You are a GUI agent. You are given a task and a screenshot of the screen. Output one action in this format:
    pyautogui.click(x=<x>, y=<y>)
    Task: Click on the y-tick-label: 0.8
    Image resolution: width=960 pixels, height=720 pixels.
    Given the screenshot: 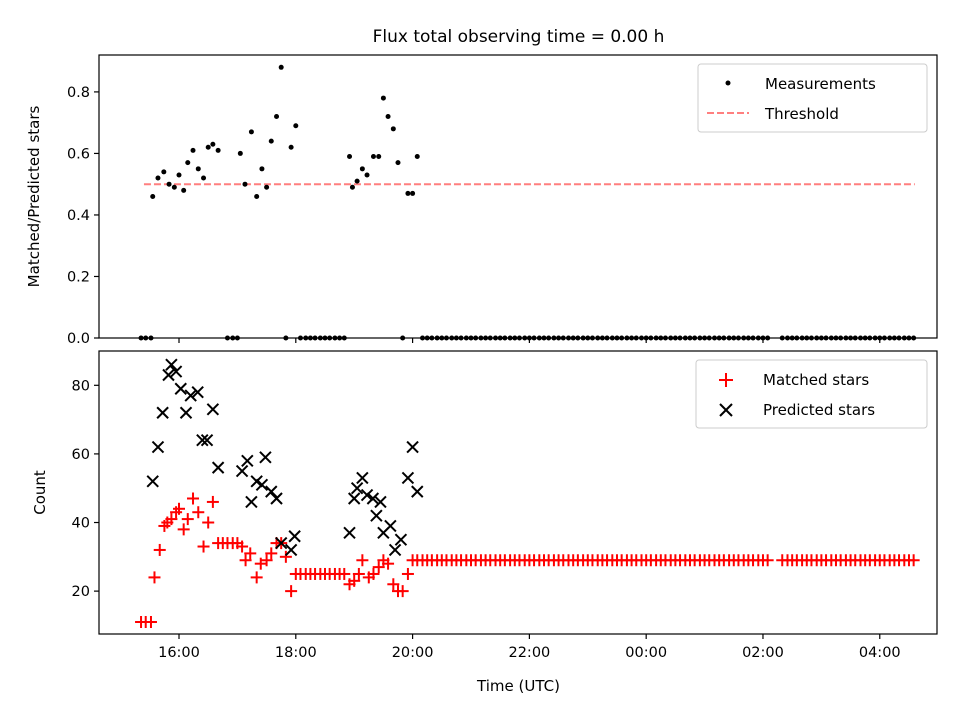 What is the action you would take?
    pyautogui.click(x=78, y=93)
    